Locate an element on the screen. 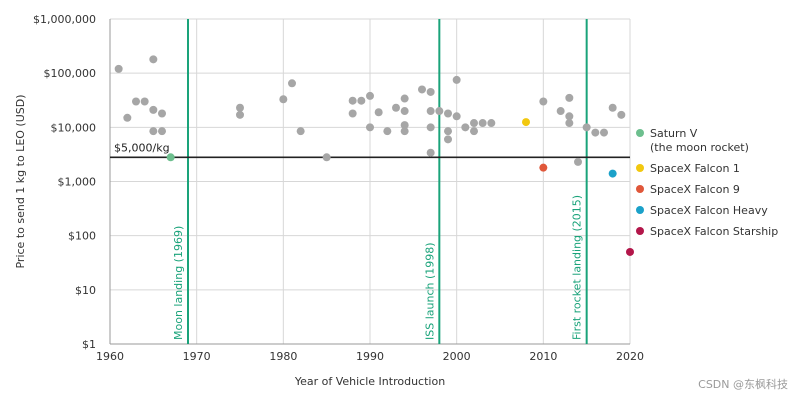 Image resolution: width=800 pixels, height=400 pixels. x-axis-title: Year of Vehicle Introduction is located at coordinates (369, 381).